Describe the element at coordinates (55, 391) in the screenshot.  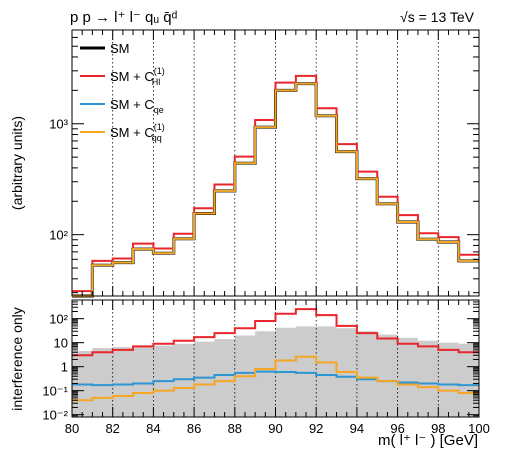
I see `y-tick-label: 10⁻¹` at that location.